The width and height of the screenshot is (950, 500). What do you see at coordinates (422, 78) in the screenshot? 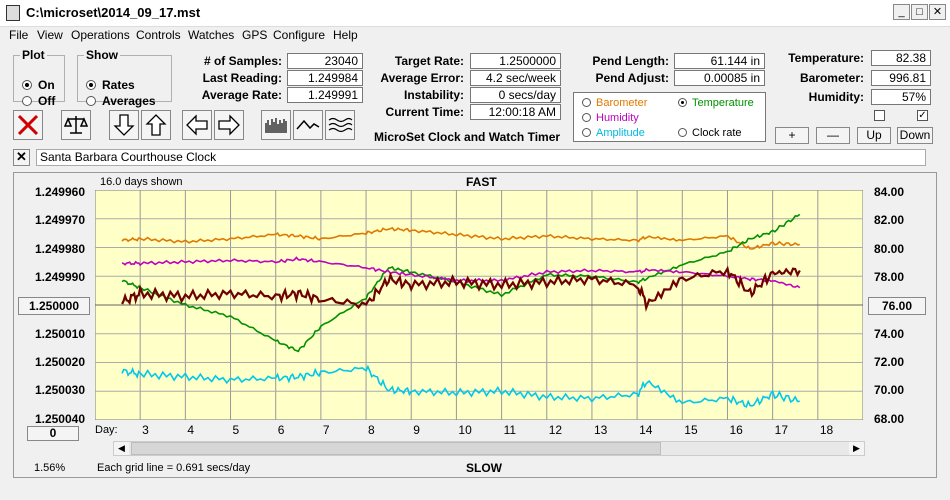
I see `average-error-label: Average Error:` at bounding box center [422, 78].